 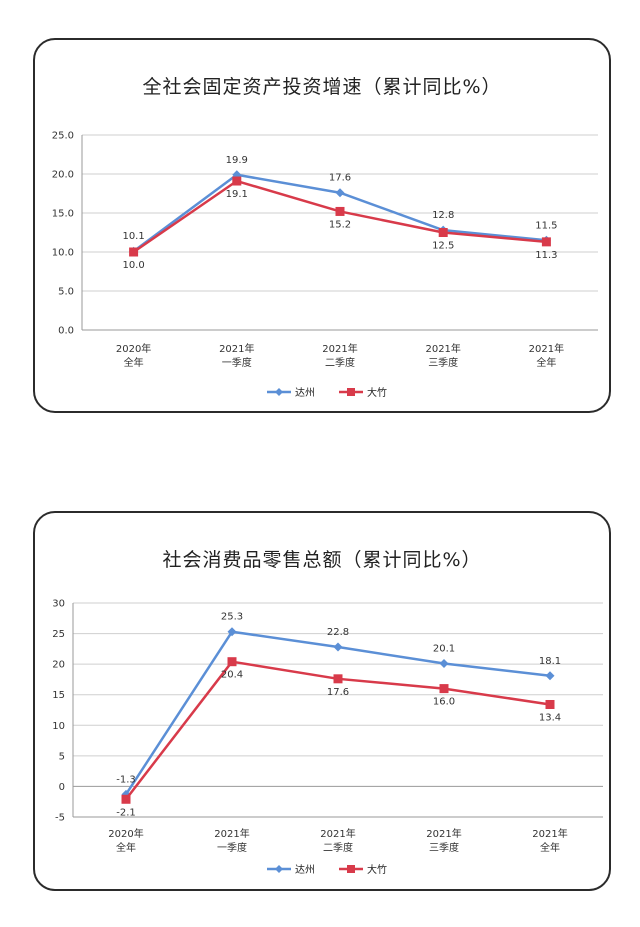 What do you see at coordinates (443, 215) in the screenshot?
I see `data-label: 12.8` at bounding box center [443, 215].